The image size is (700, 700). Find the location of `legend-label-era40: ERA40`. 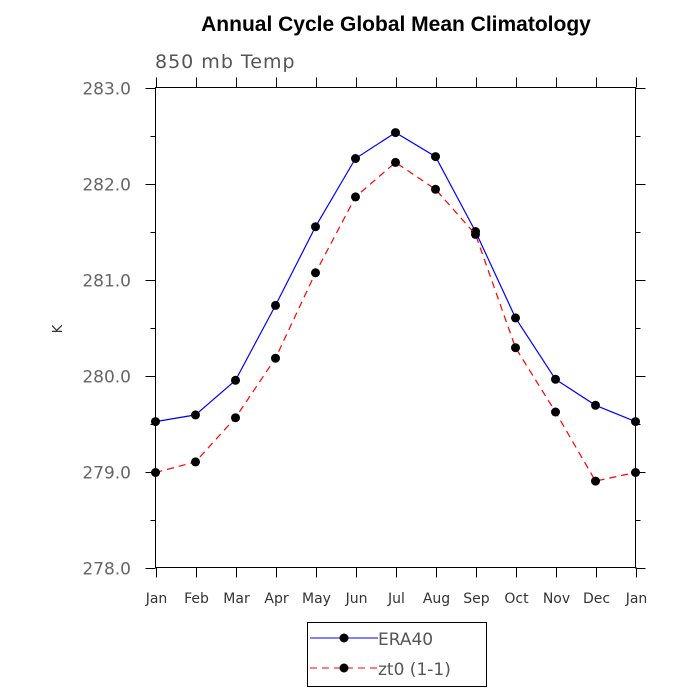

legend-label-era40: ERA40 is located at coordinates (405, 640).